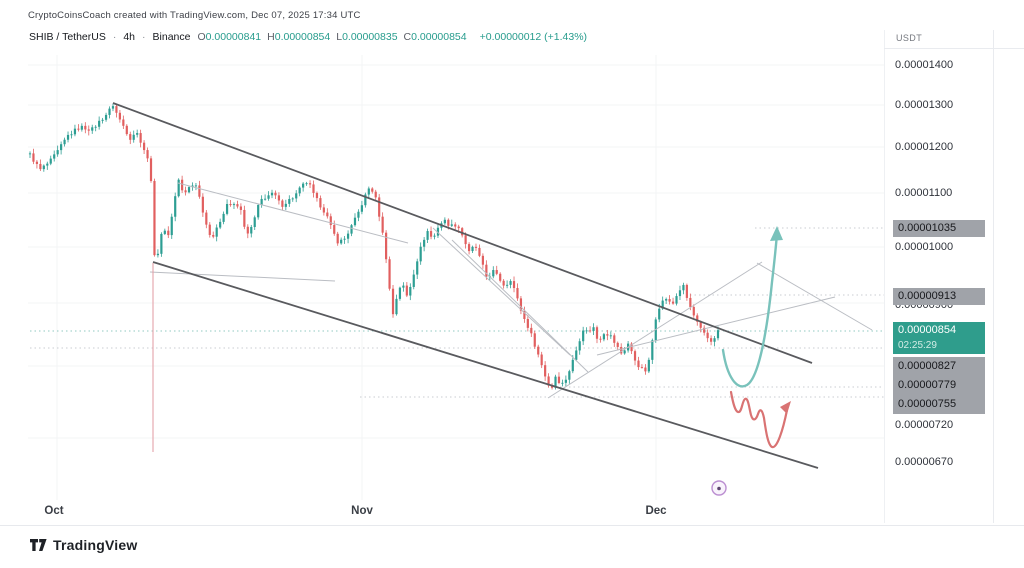 The height and width of the screenshot is (568, 1024). Describe the element at coordinates (95, 545) in the screenshot. I see `tradingview-logo-text: TradingView` at that location.